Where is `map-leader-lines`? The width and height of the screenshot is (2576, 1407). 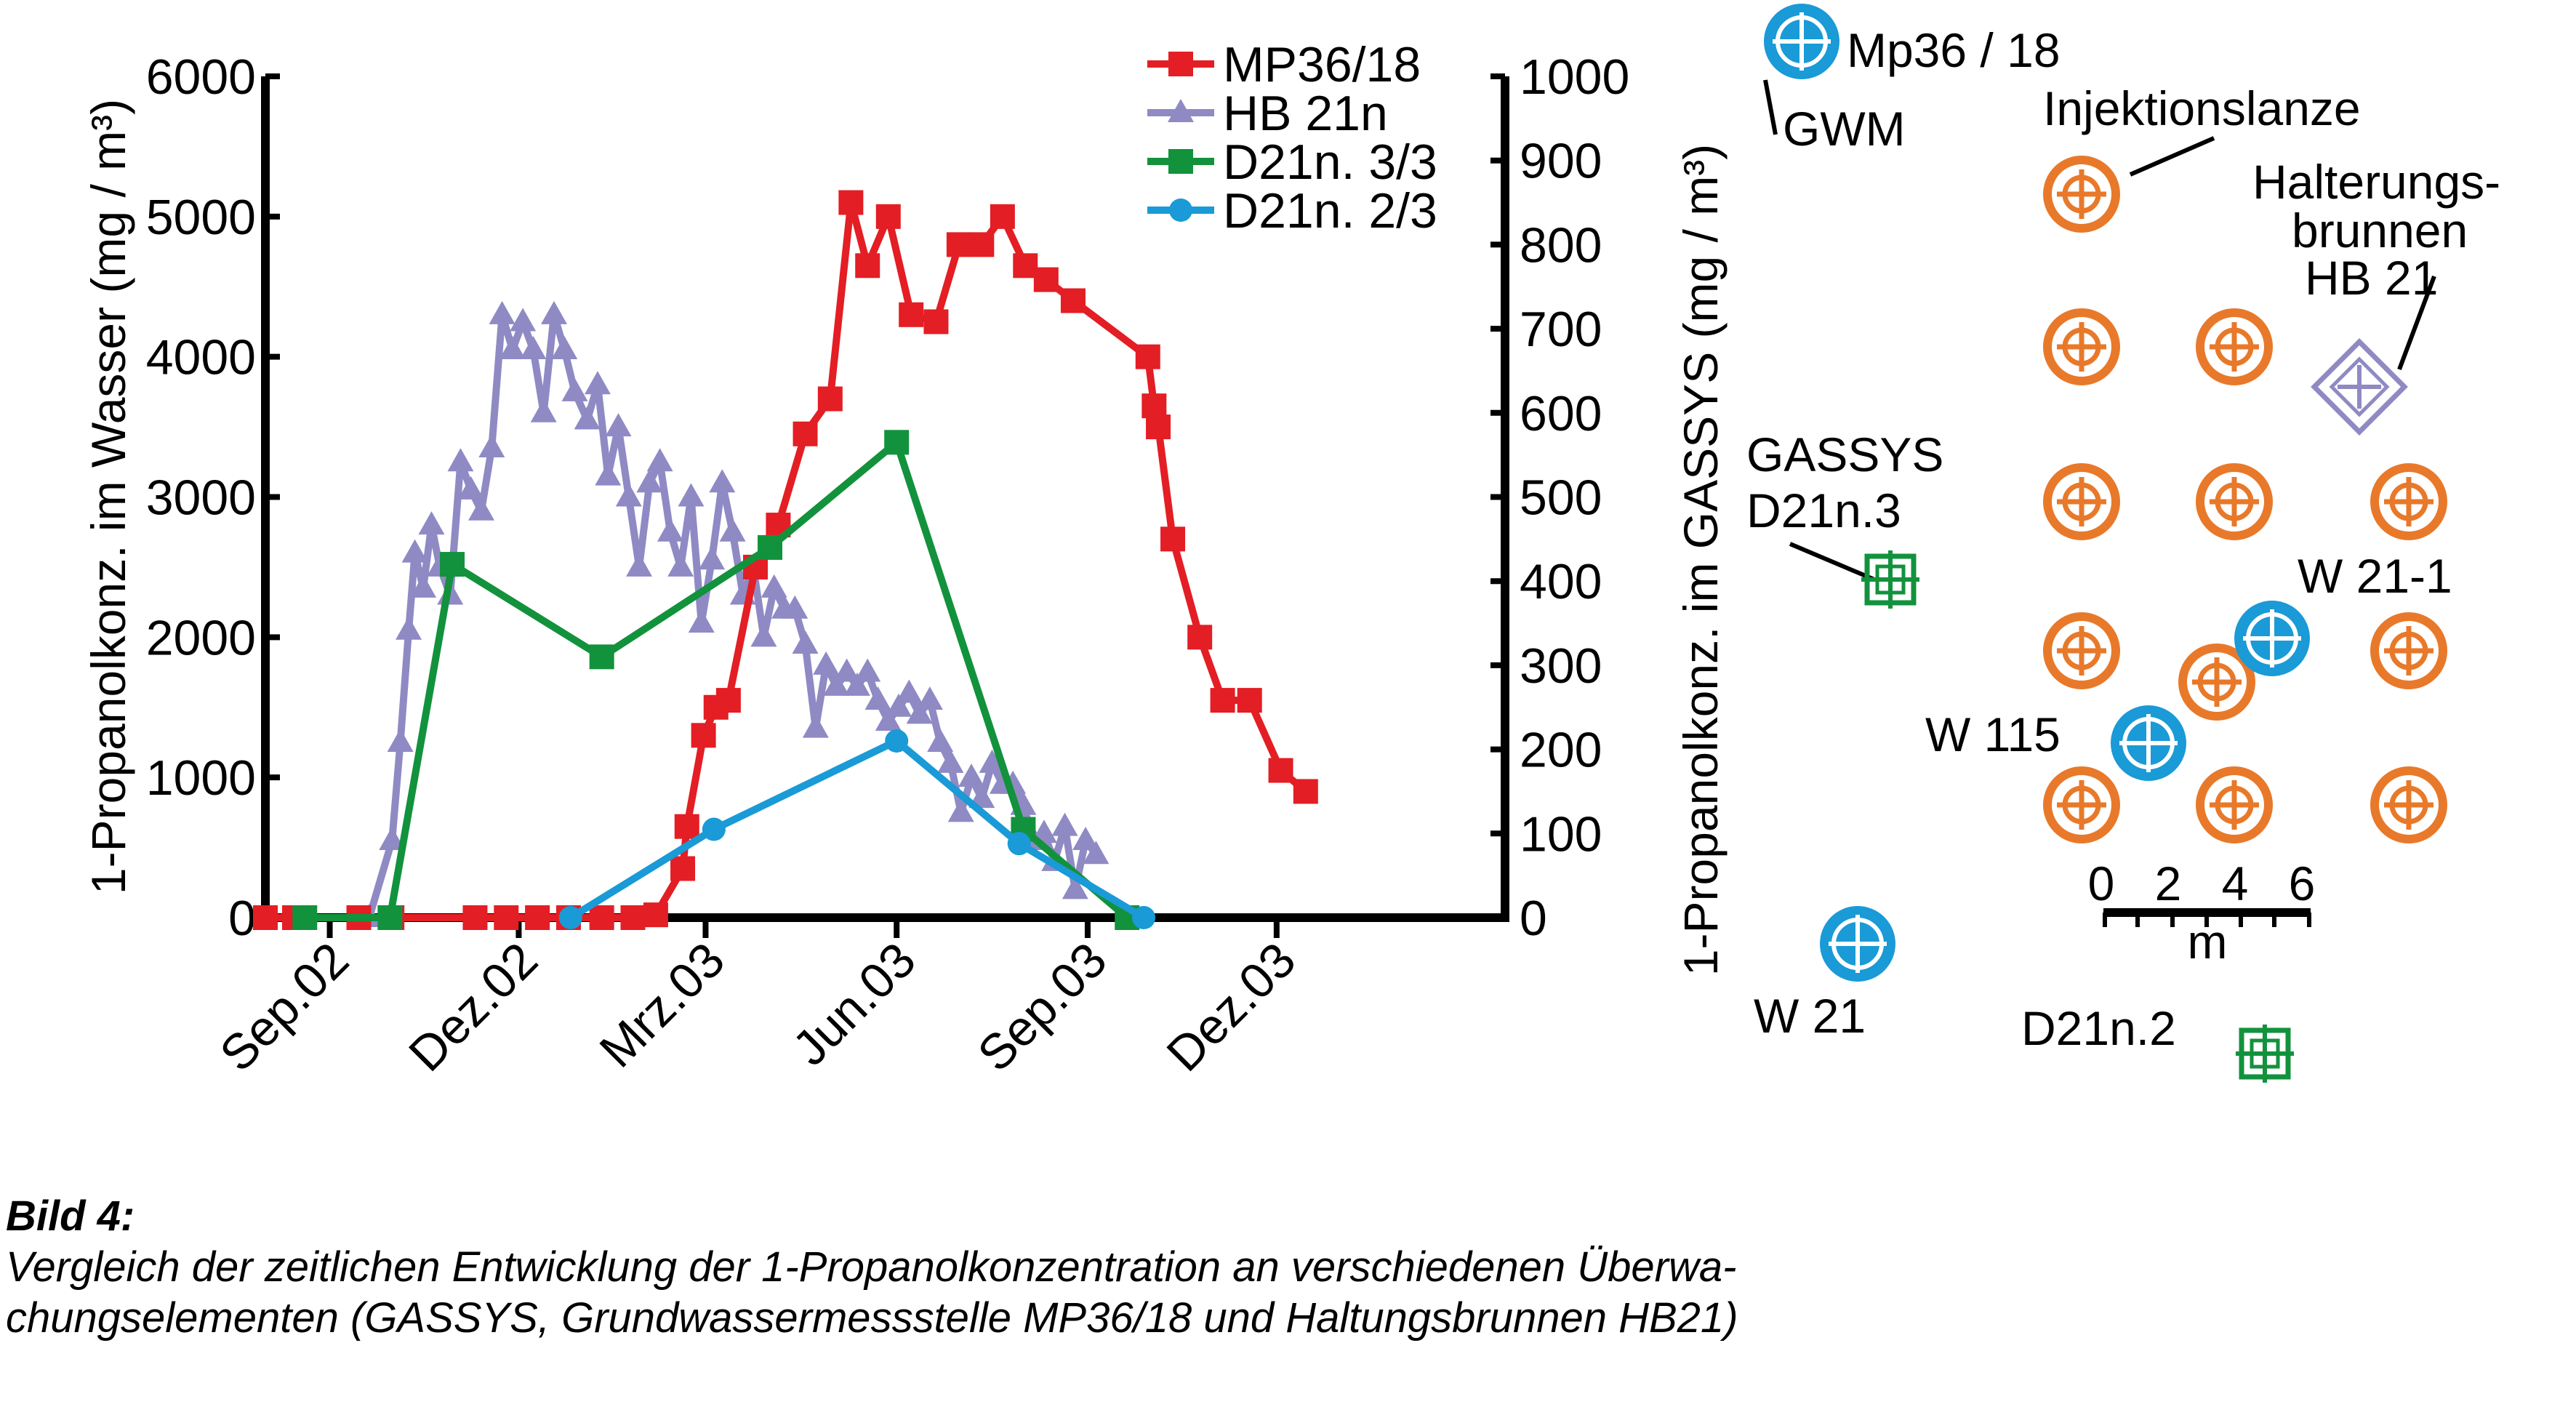 map-leader-lines is located at coordinates (2099, 330).